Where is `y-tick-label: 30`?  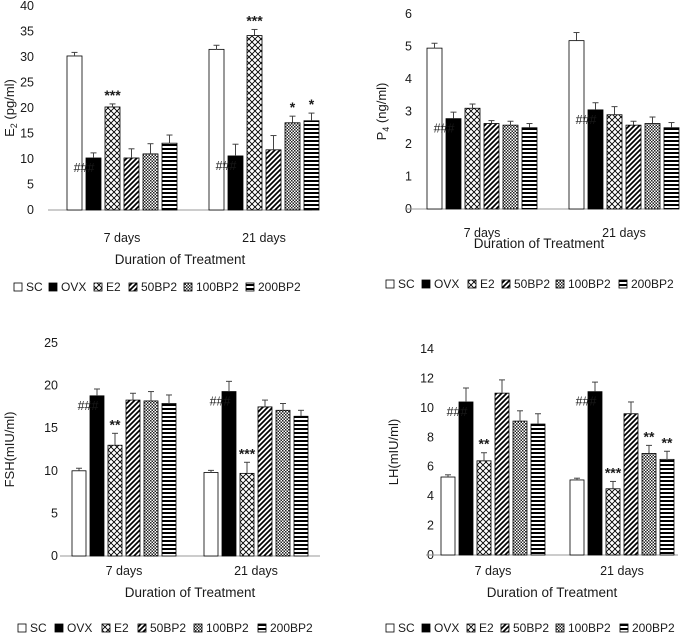 y-tick-label: 30 is located at coordinates (27, 57).